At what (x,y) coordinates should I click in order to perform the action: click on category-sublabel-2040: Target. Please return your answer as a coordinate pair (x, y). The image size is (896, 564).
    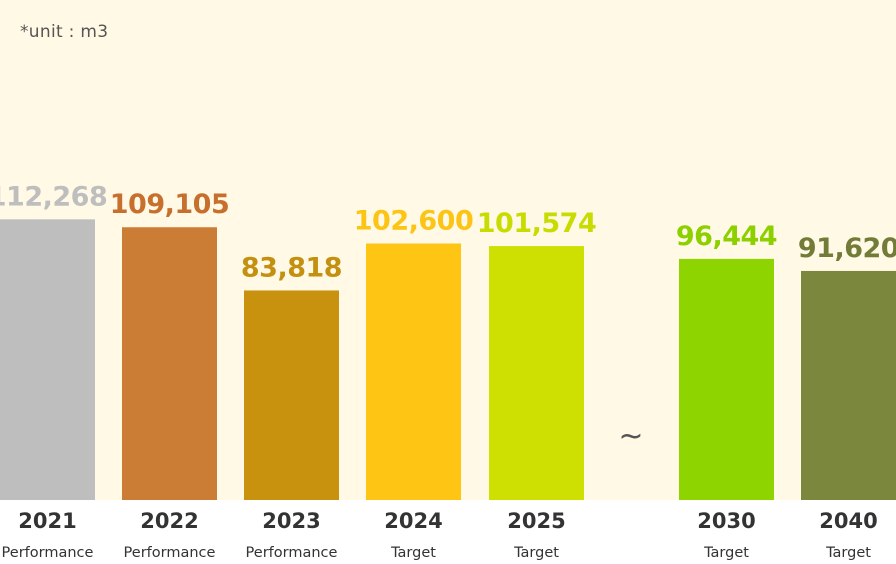
    Looking at the image, I should click on (848, 553).